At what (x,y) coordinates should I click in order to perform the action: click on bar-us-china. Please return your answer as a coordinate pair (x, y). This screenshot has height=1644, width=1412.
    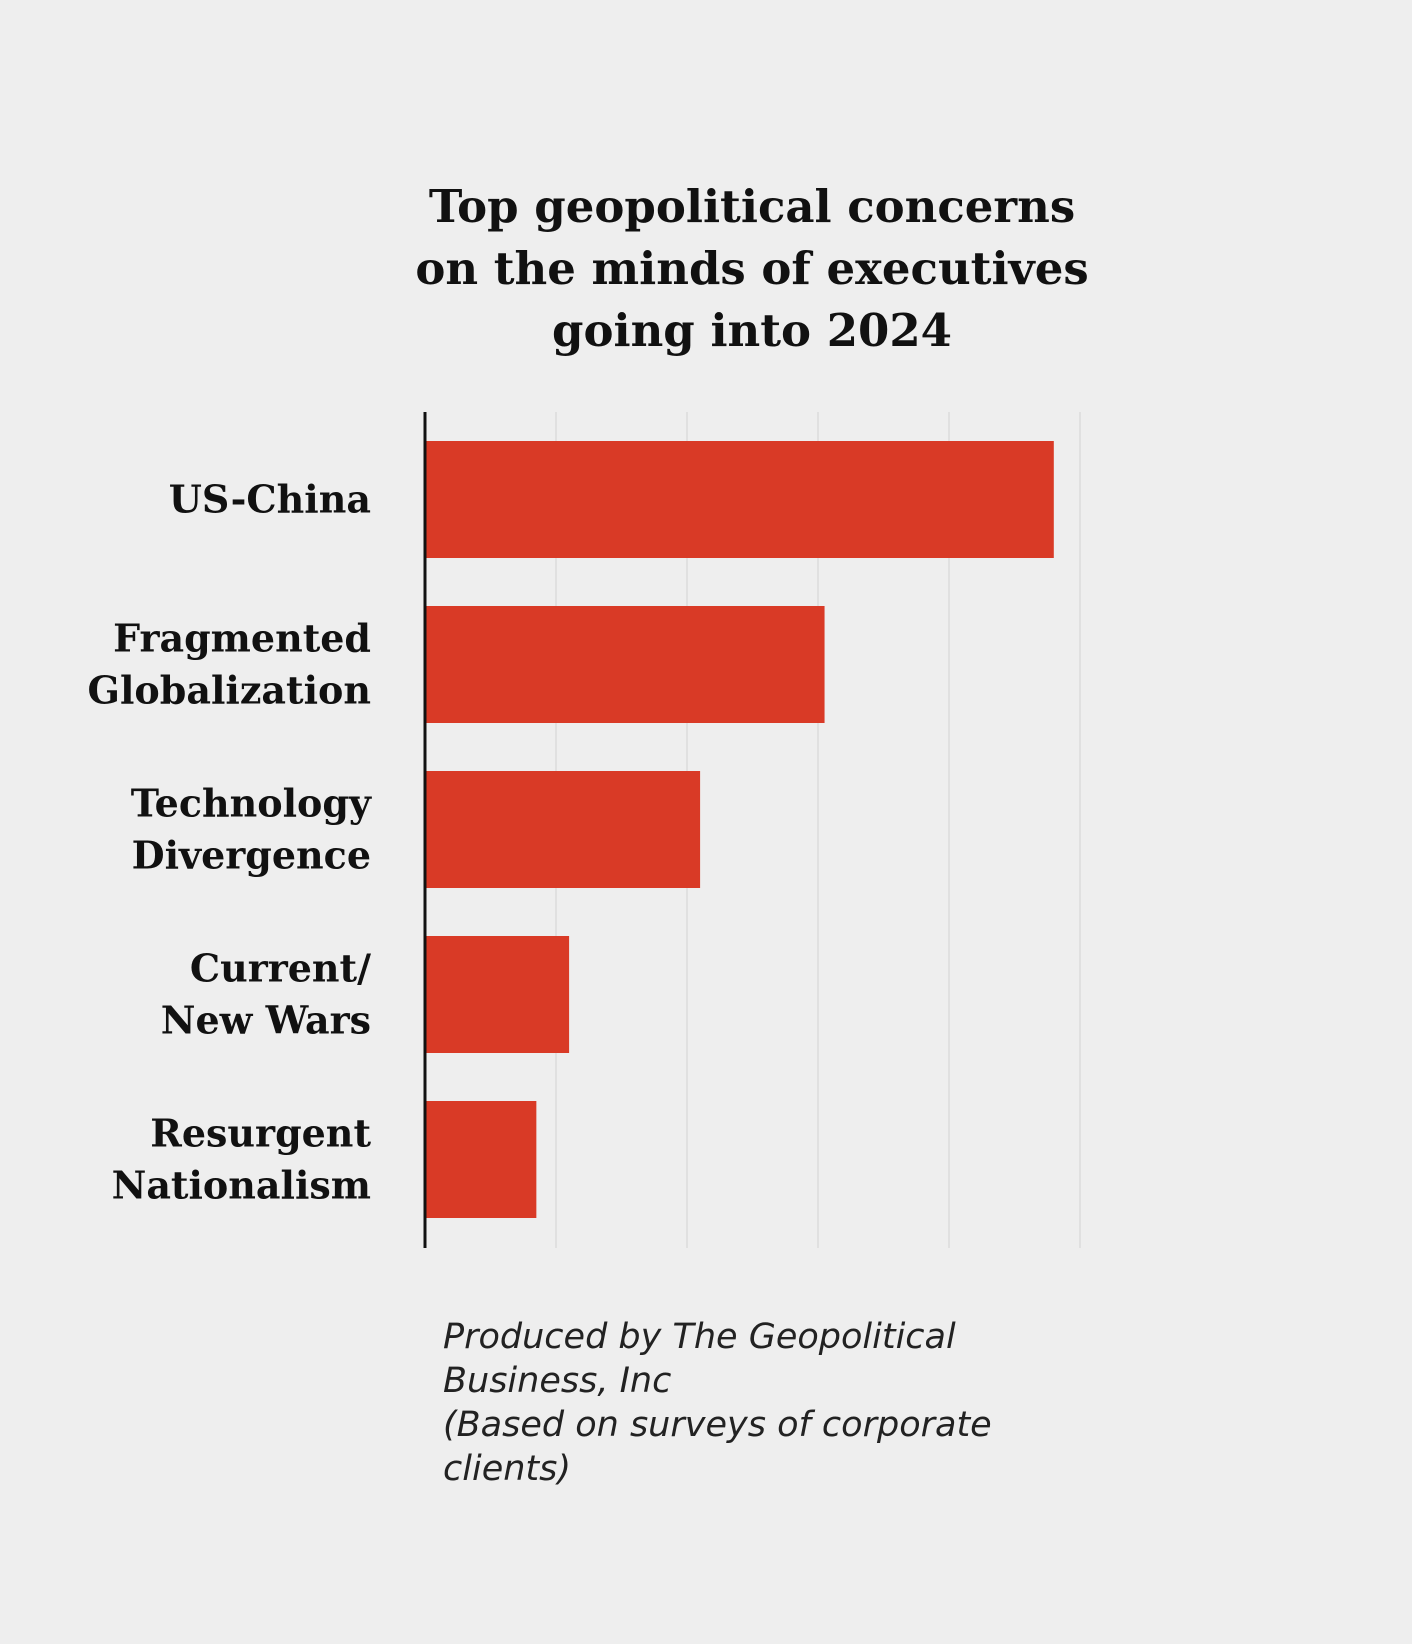
    Looking at the image, I should click on (739, 499).